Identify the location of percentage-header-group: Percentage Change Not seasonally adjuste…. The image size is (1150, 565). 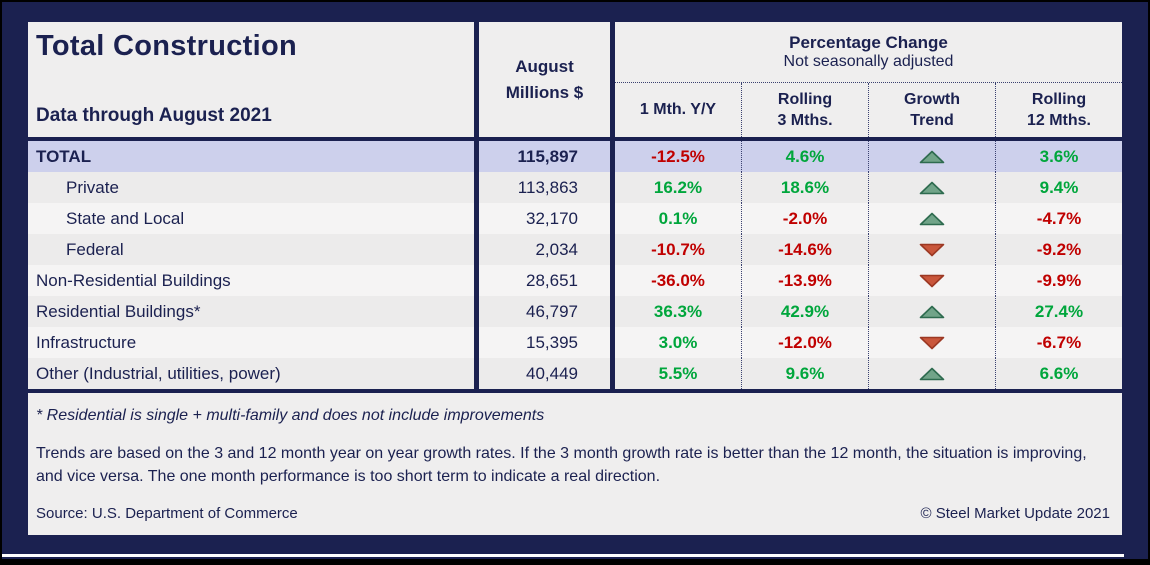
(868, 79).